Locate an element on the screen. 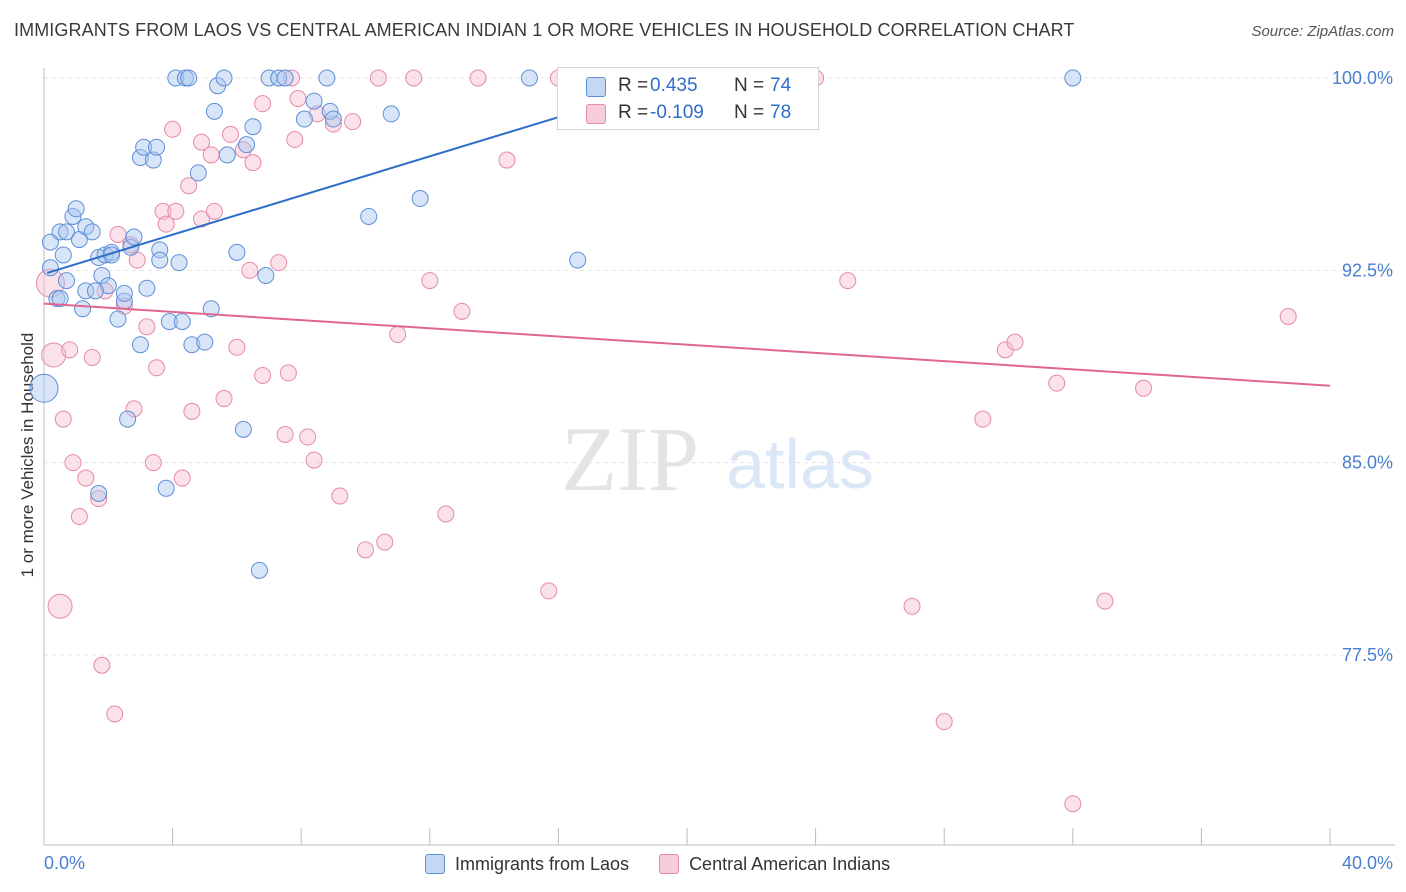 This screenshot has height=892, width=1406. legend-item-central-american: Central American Indians is located at coordinates (774, 864).